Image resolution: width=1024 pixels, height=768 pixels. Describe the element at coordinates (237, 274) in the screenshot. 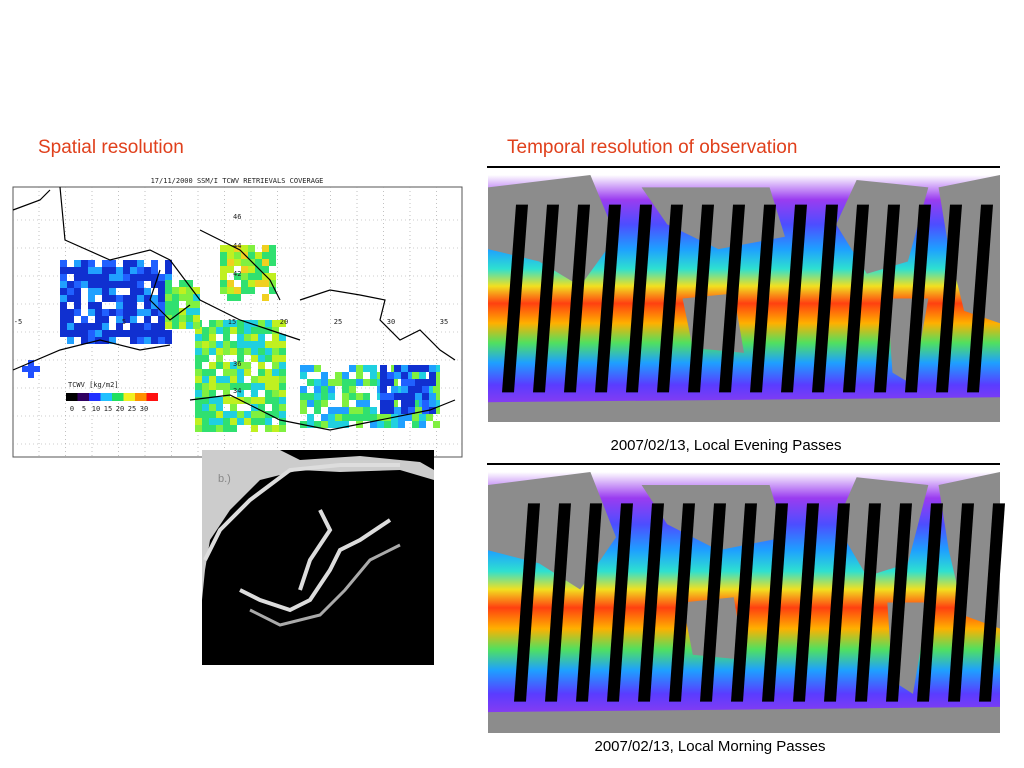

I see `lat-label: 42` at that location.